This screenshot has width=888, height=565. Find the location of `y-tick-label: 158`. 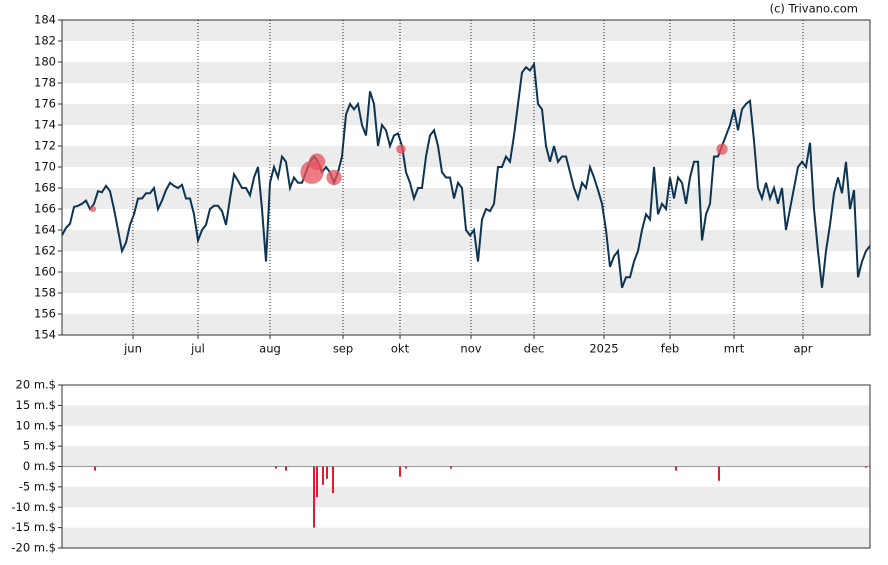

y-tick-label: 158 is located at coordinates (45, 293).